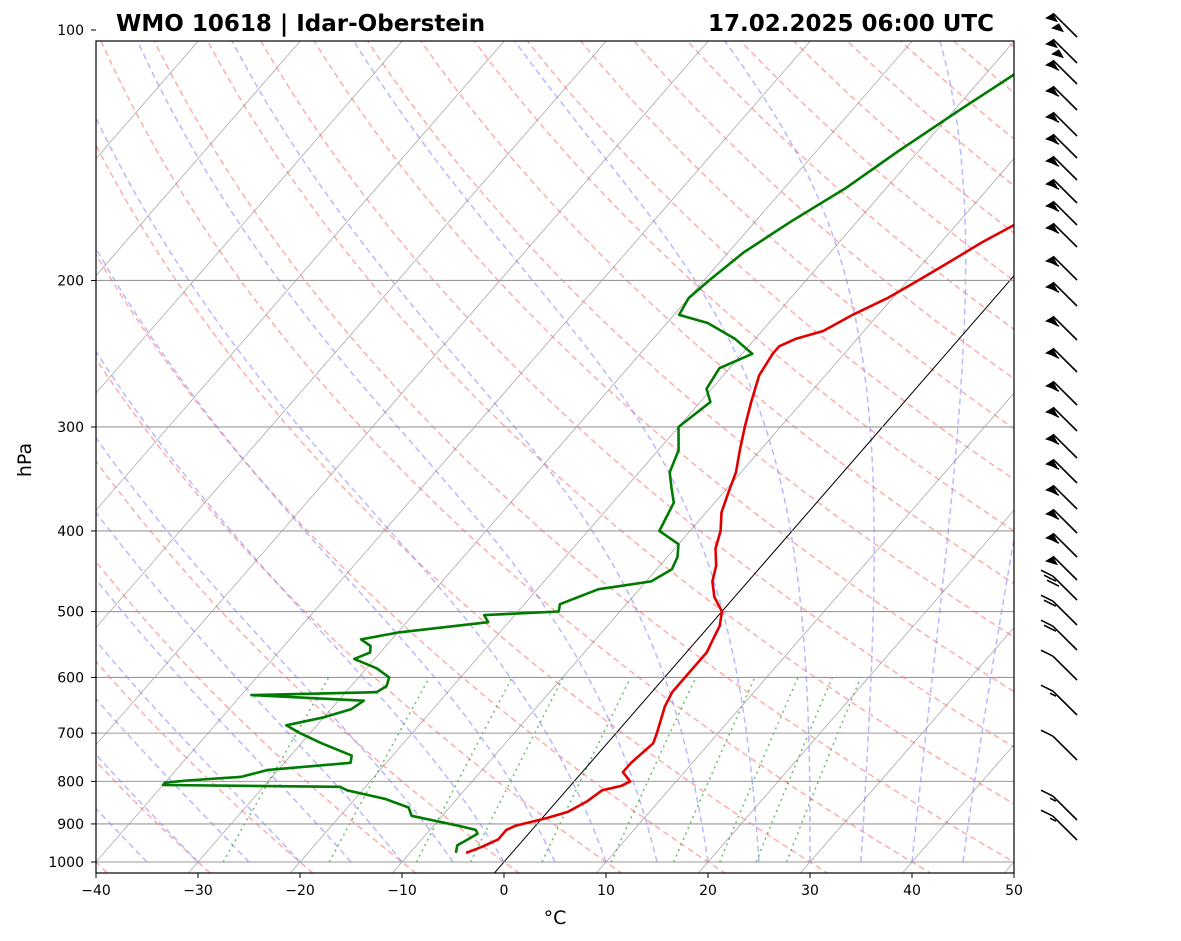 The image size is (1181, 941). What do you see at coordinates (70, 428) in the screenshot?
I see `y-tick-label: 300` at bounding box center [70, 428].